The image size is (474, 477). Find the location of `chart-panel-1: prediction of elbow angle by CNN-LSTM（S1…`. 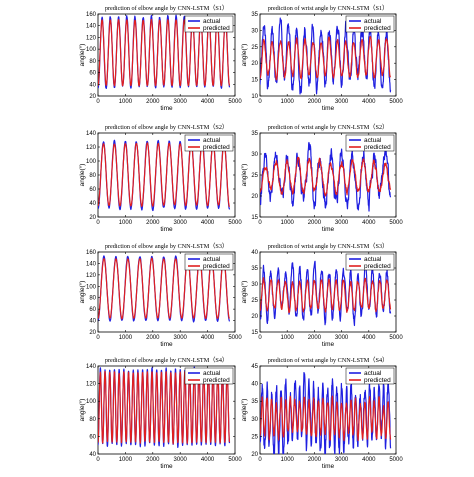

chart-panel-1: prediction of elbow angle by CNN-LSTM（S1… is located at coordinates (160, 58).